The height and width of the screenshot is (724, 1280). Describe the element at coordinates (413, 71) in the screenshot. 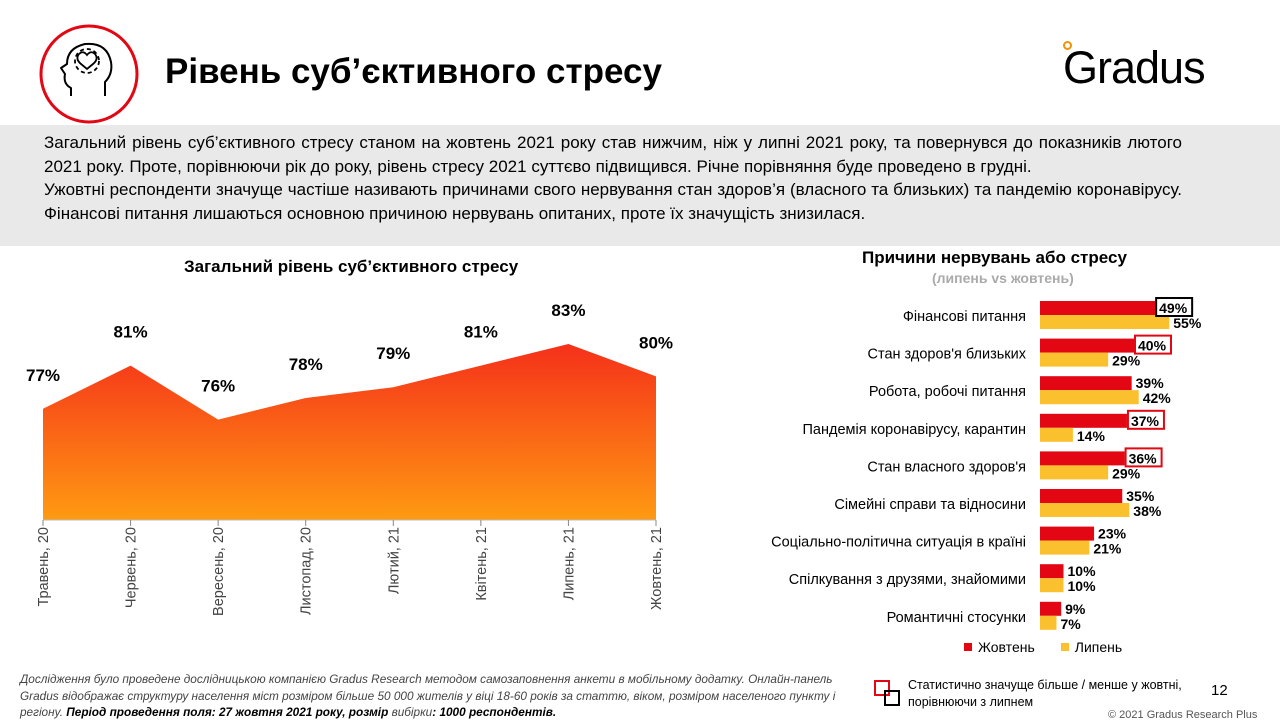

I see `page-title: Рівень суб’єктивного стресу` at that location.